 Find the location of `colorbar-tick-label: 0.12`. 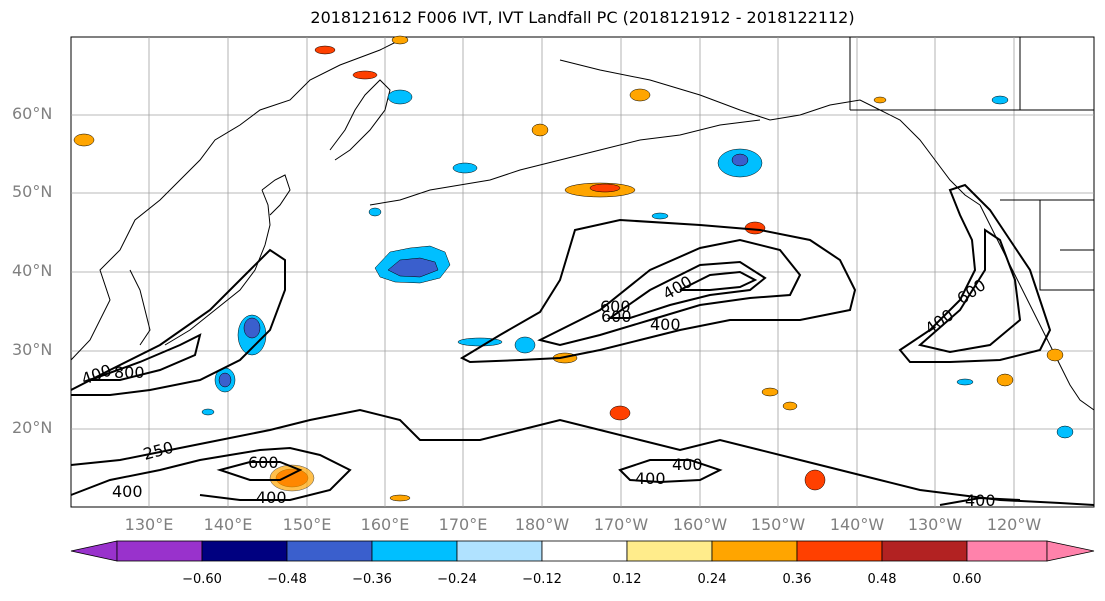

colorbar-tick-label: 0.12 is located at coordinates (627, 579).